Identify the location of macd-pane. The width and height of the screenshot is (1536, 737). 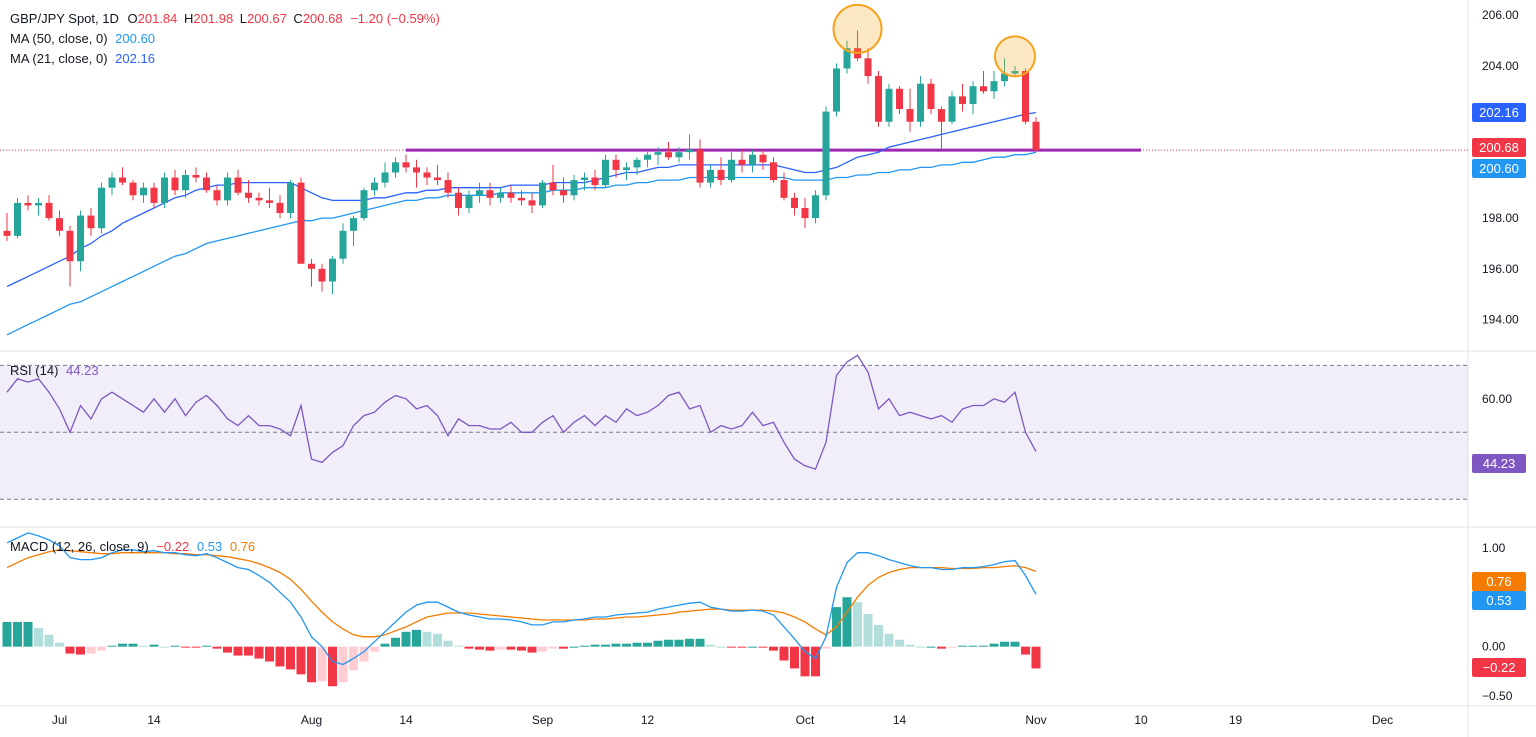
(521, 609).